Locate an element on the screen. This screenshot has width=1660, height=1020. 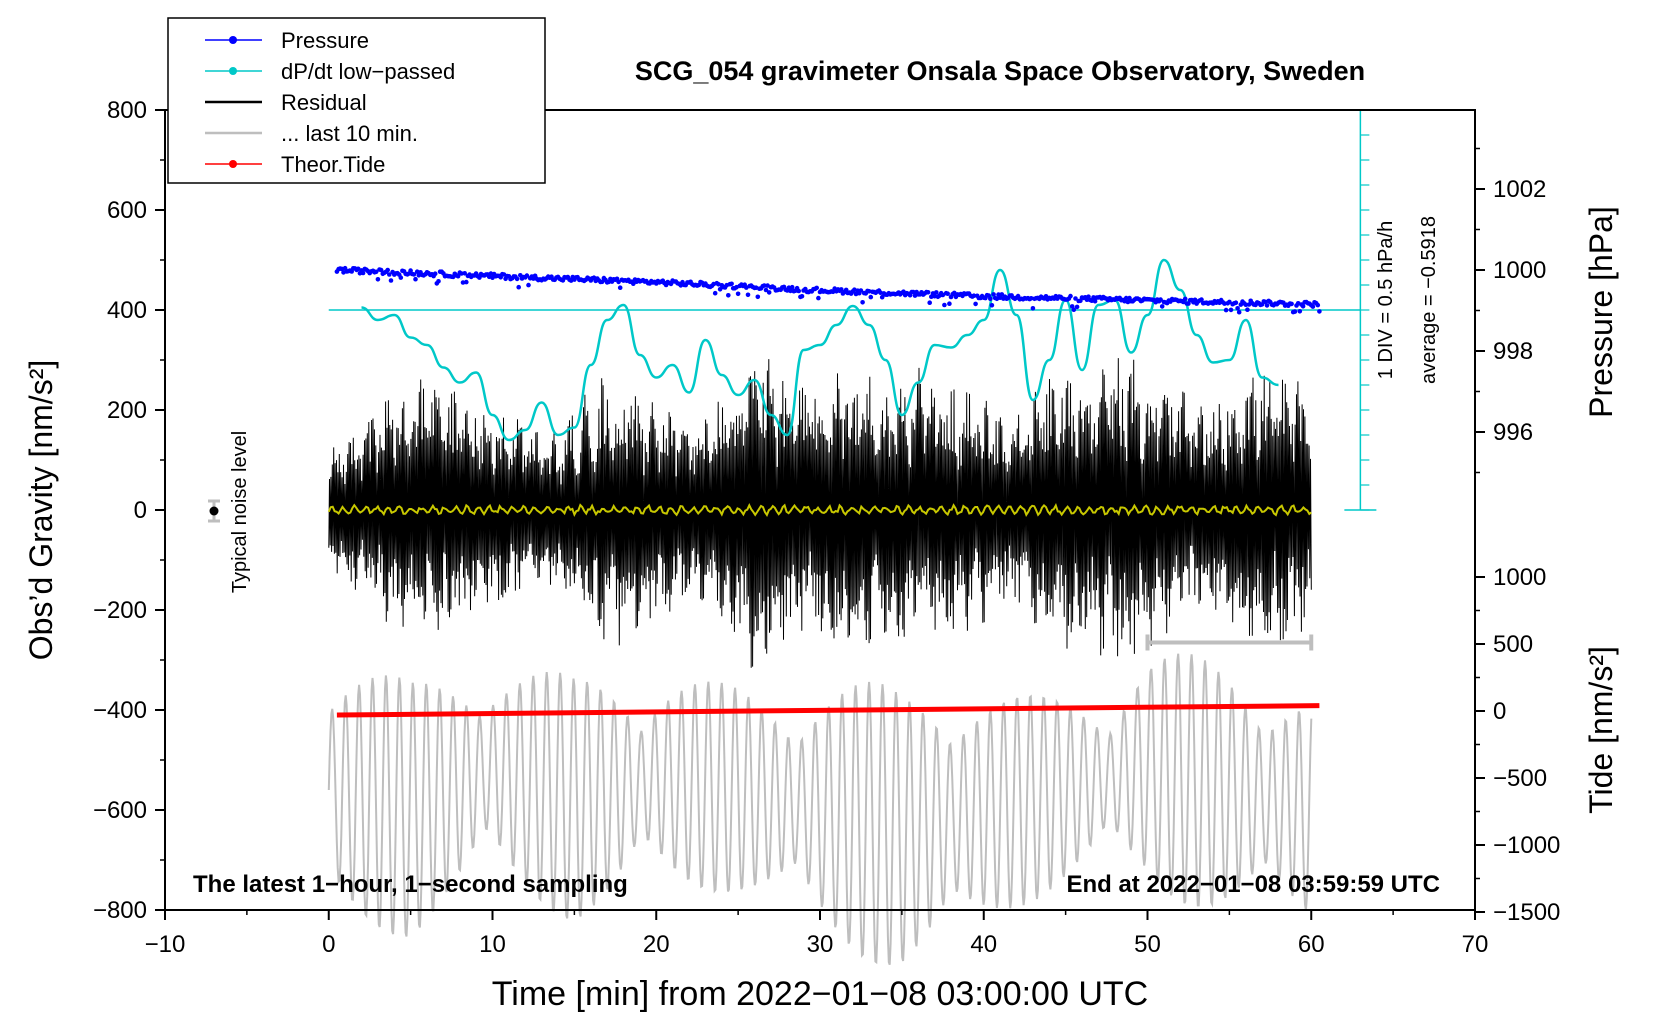
y-tick-label: 0 is located at coordinates (140, 510).